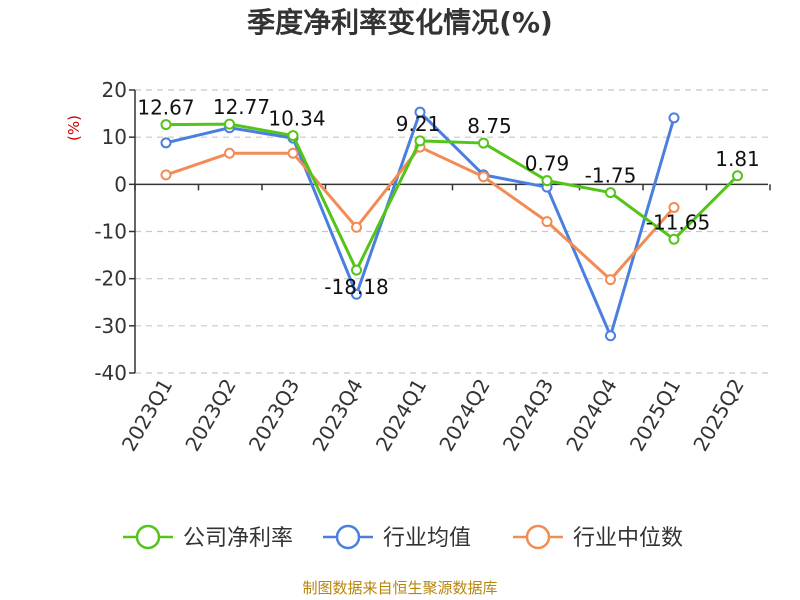  I want to click on data-label: 10.34, so click(296, 119).